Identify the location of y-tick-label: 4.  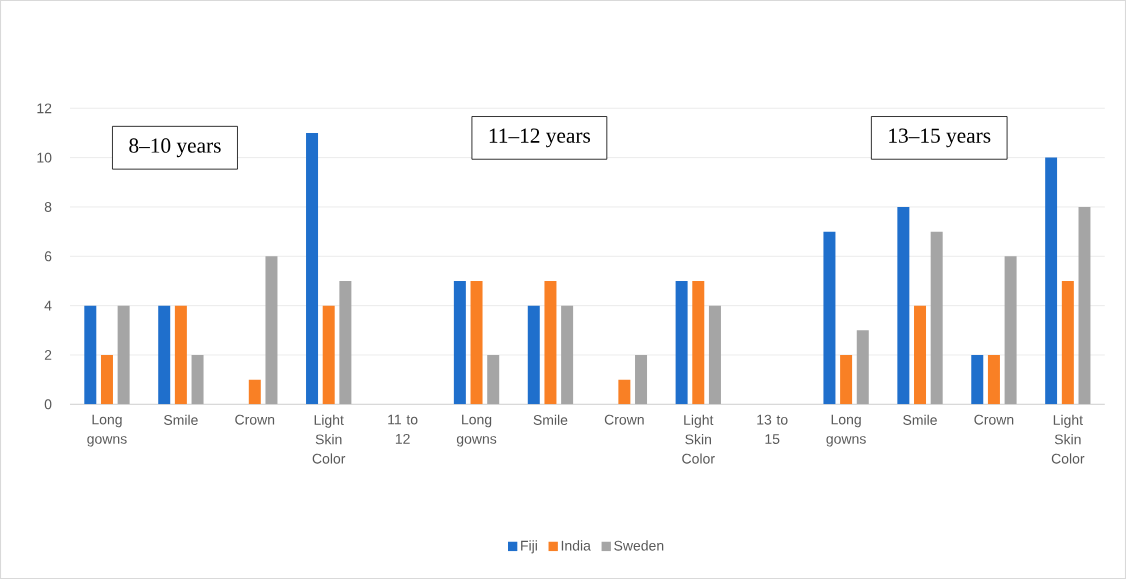
(48, 305).